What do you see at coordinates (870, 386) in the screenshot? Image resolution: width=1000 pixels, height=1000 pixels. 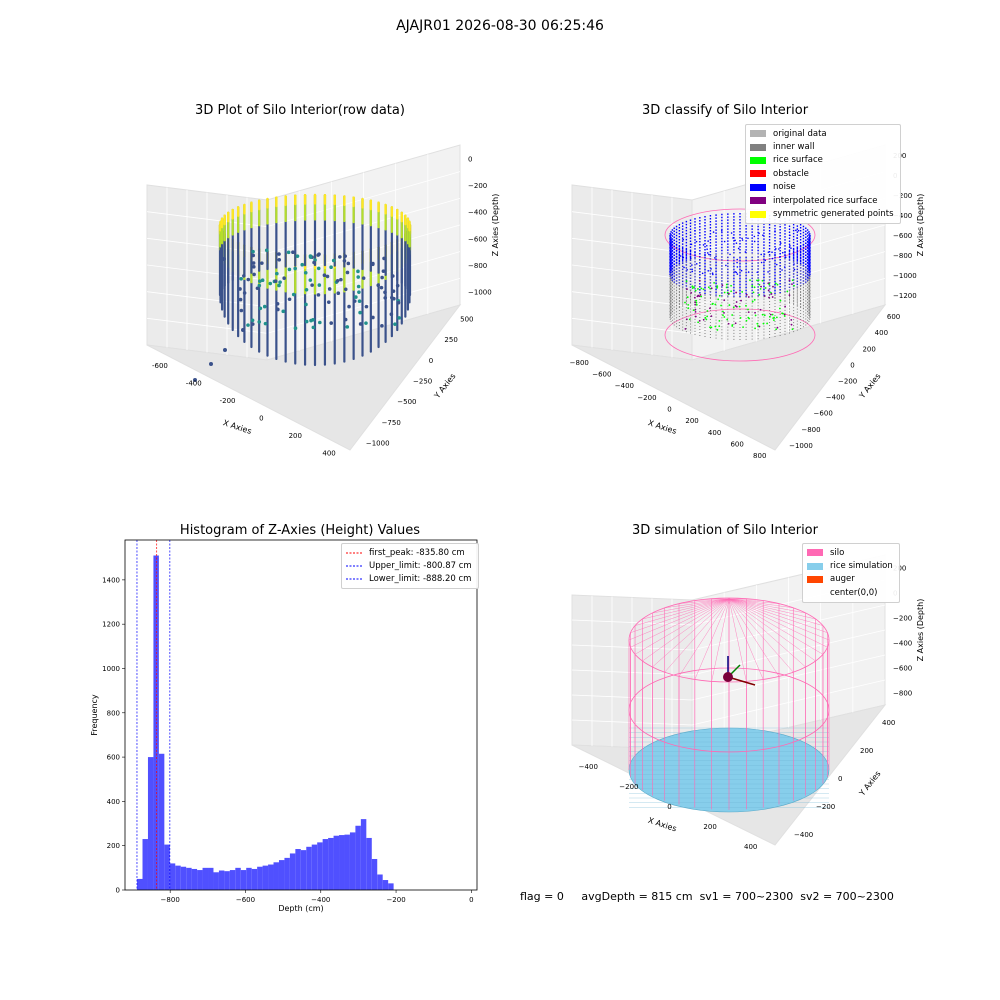 I see `p2-ylabel: Y Axies` at bounding box center [870, 386].